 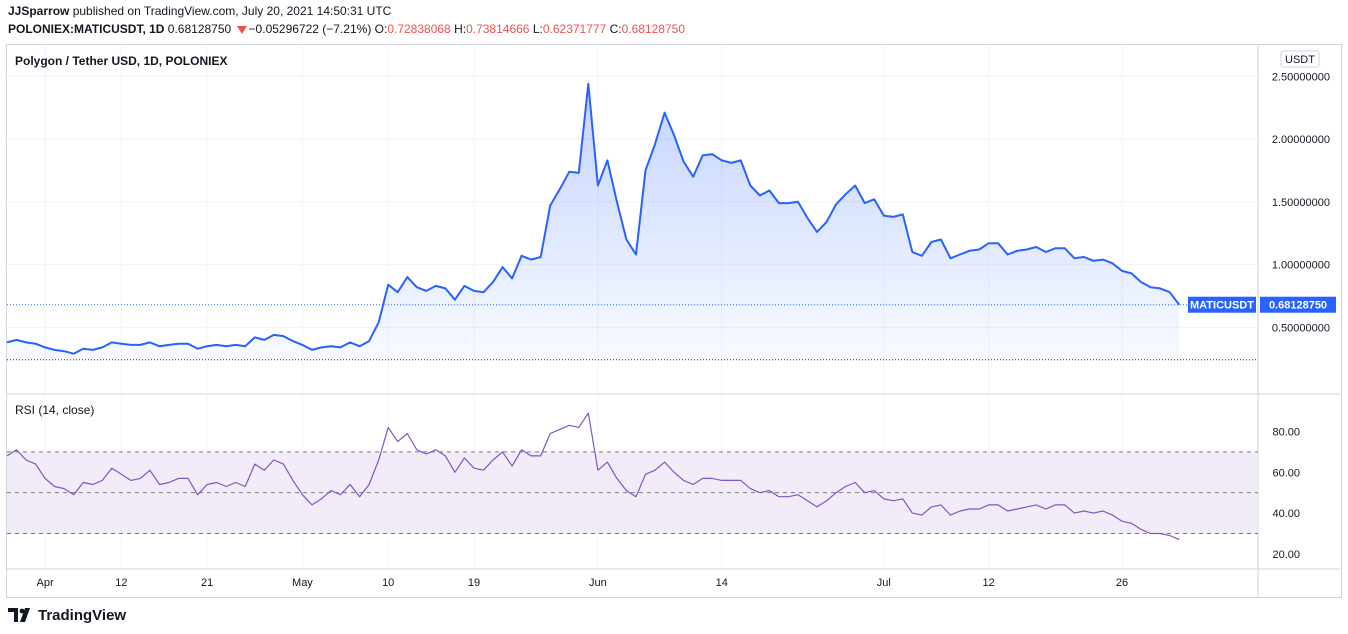 What do you see at coordinates (1301, 266) in the screenshot?
I see `price-tick-label: 1.00000000` at bounding box center [1301, 266].